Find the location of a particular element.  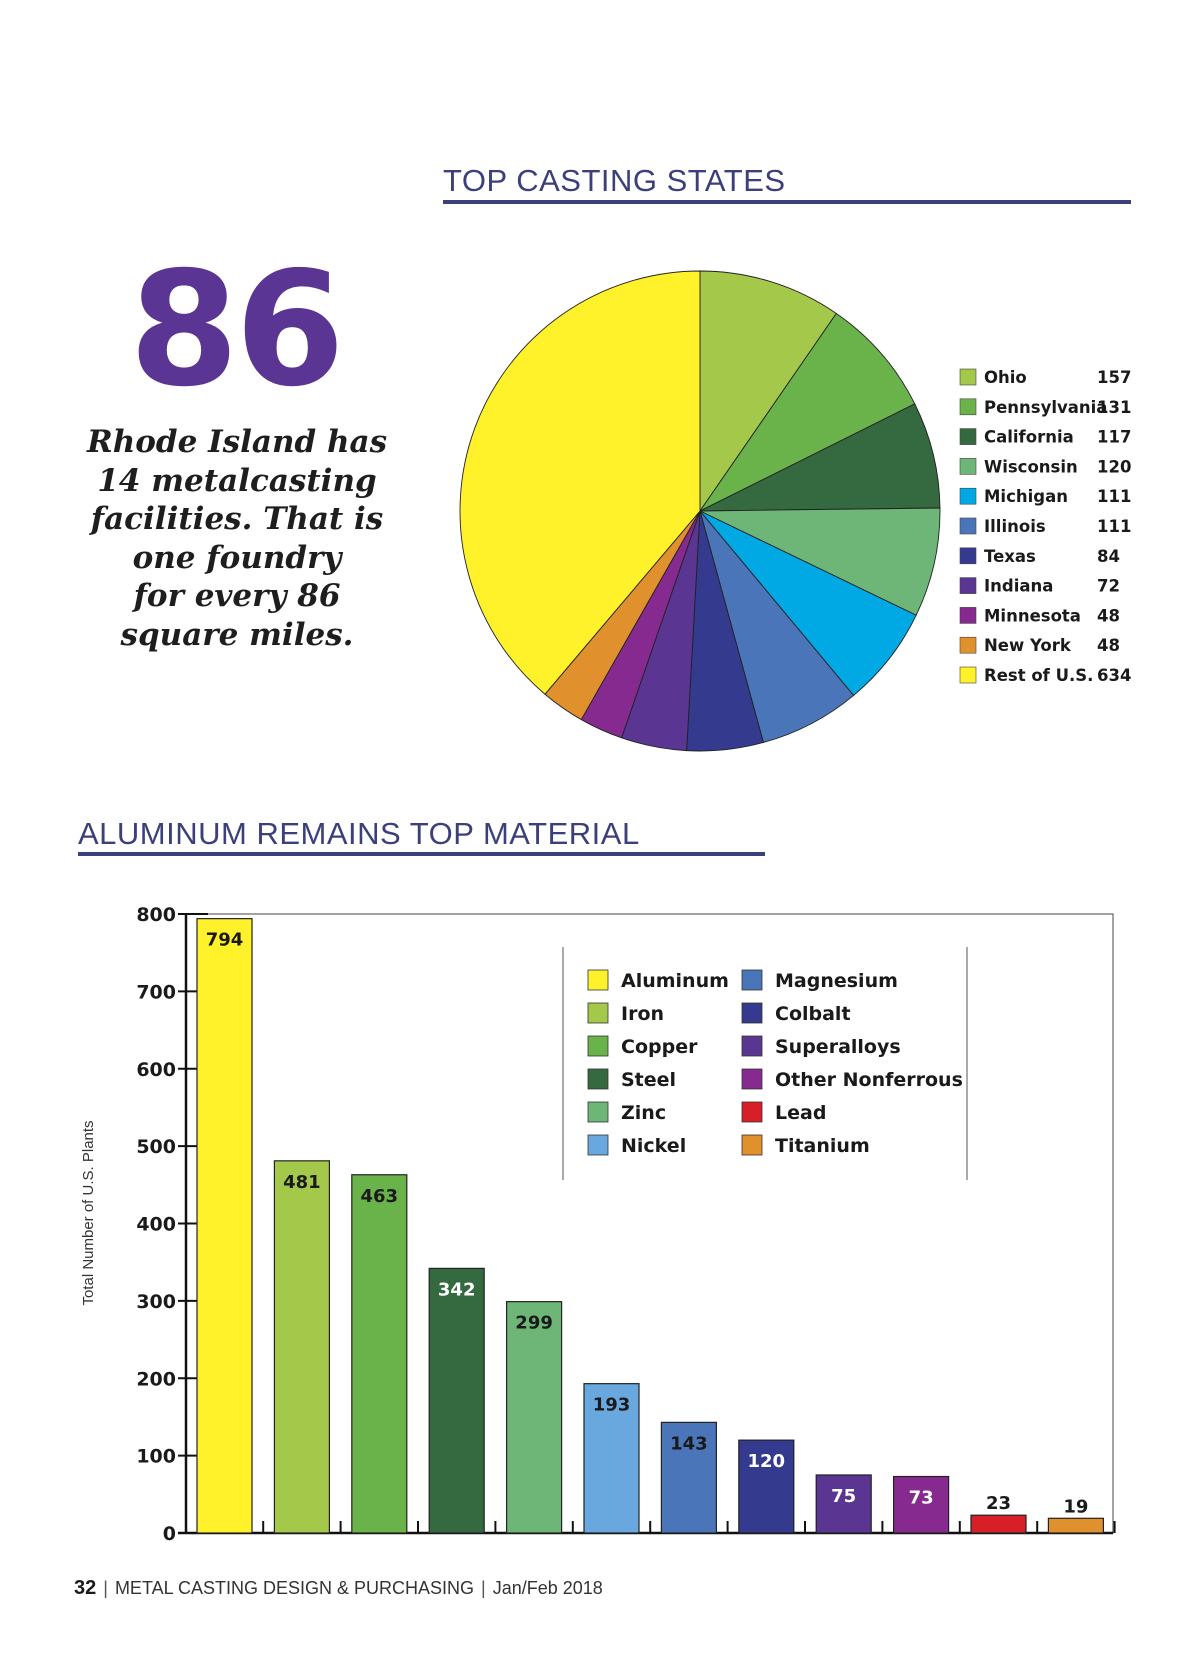

y-tick-label: 500 is located at coordinates (156, 1147).